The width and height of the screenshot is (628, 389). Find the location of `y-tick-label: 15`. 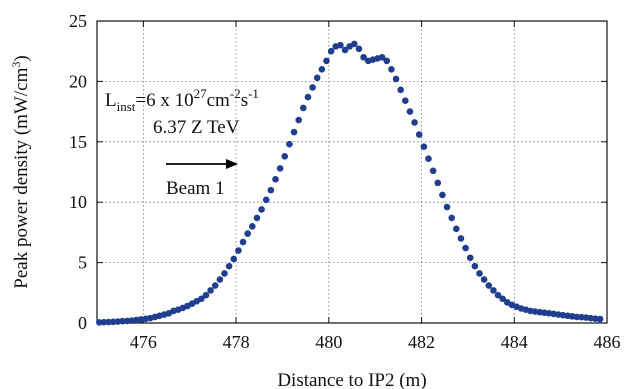

y-tick-label: 15 is located at coordinates (78, 142).